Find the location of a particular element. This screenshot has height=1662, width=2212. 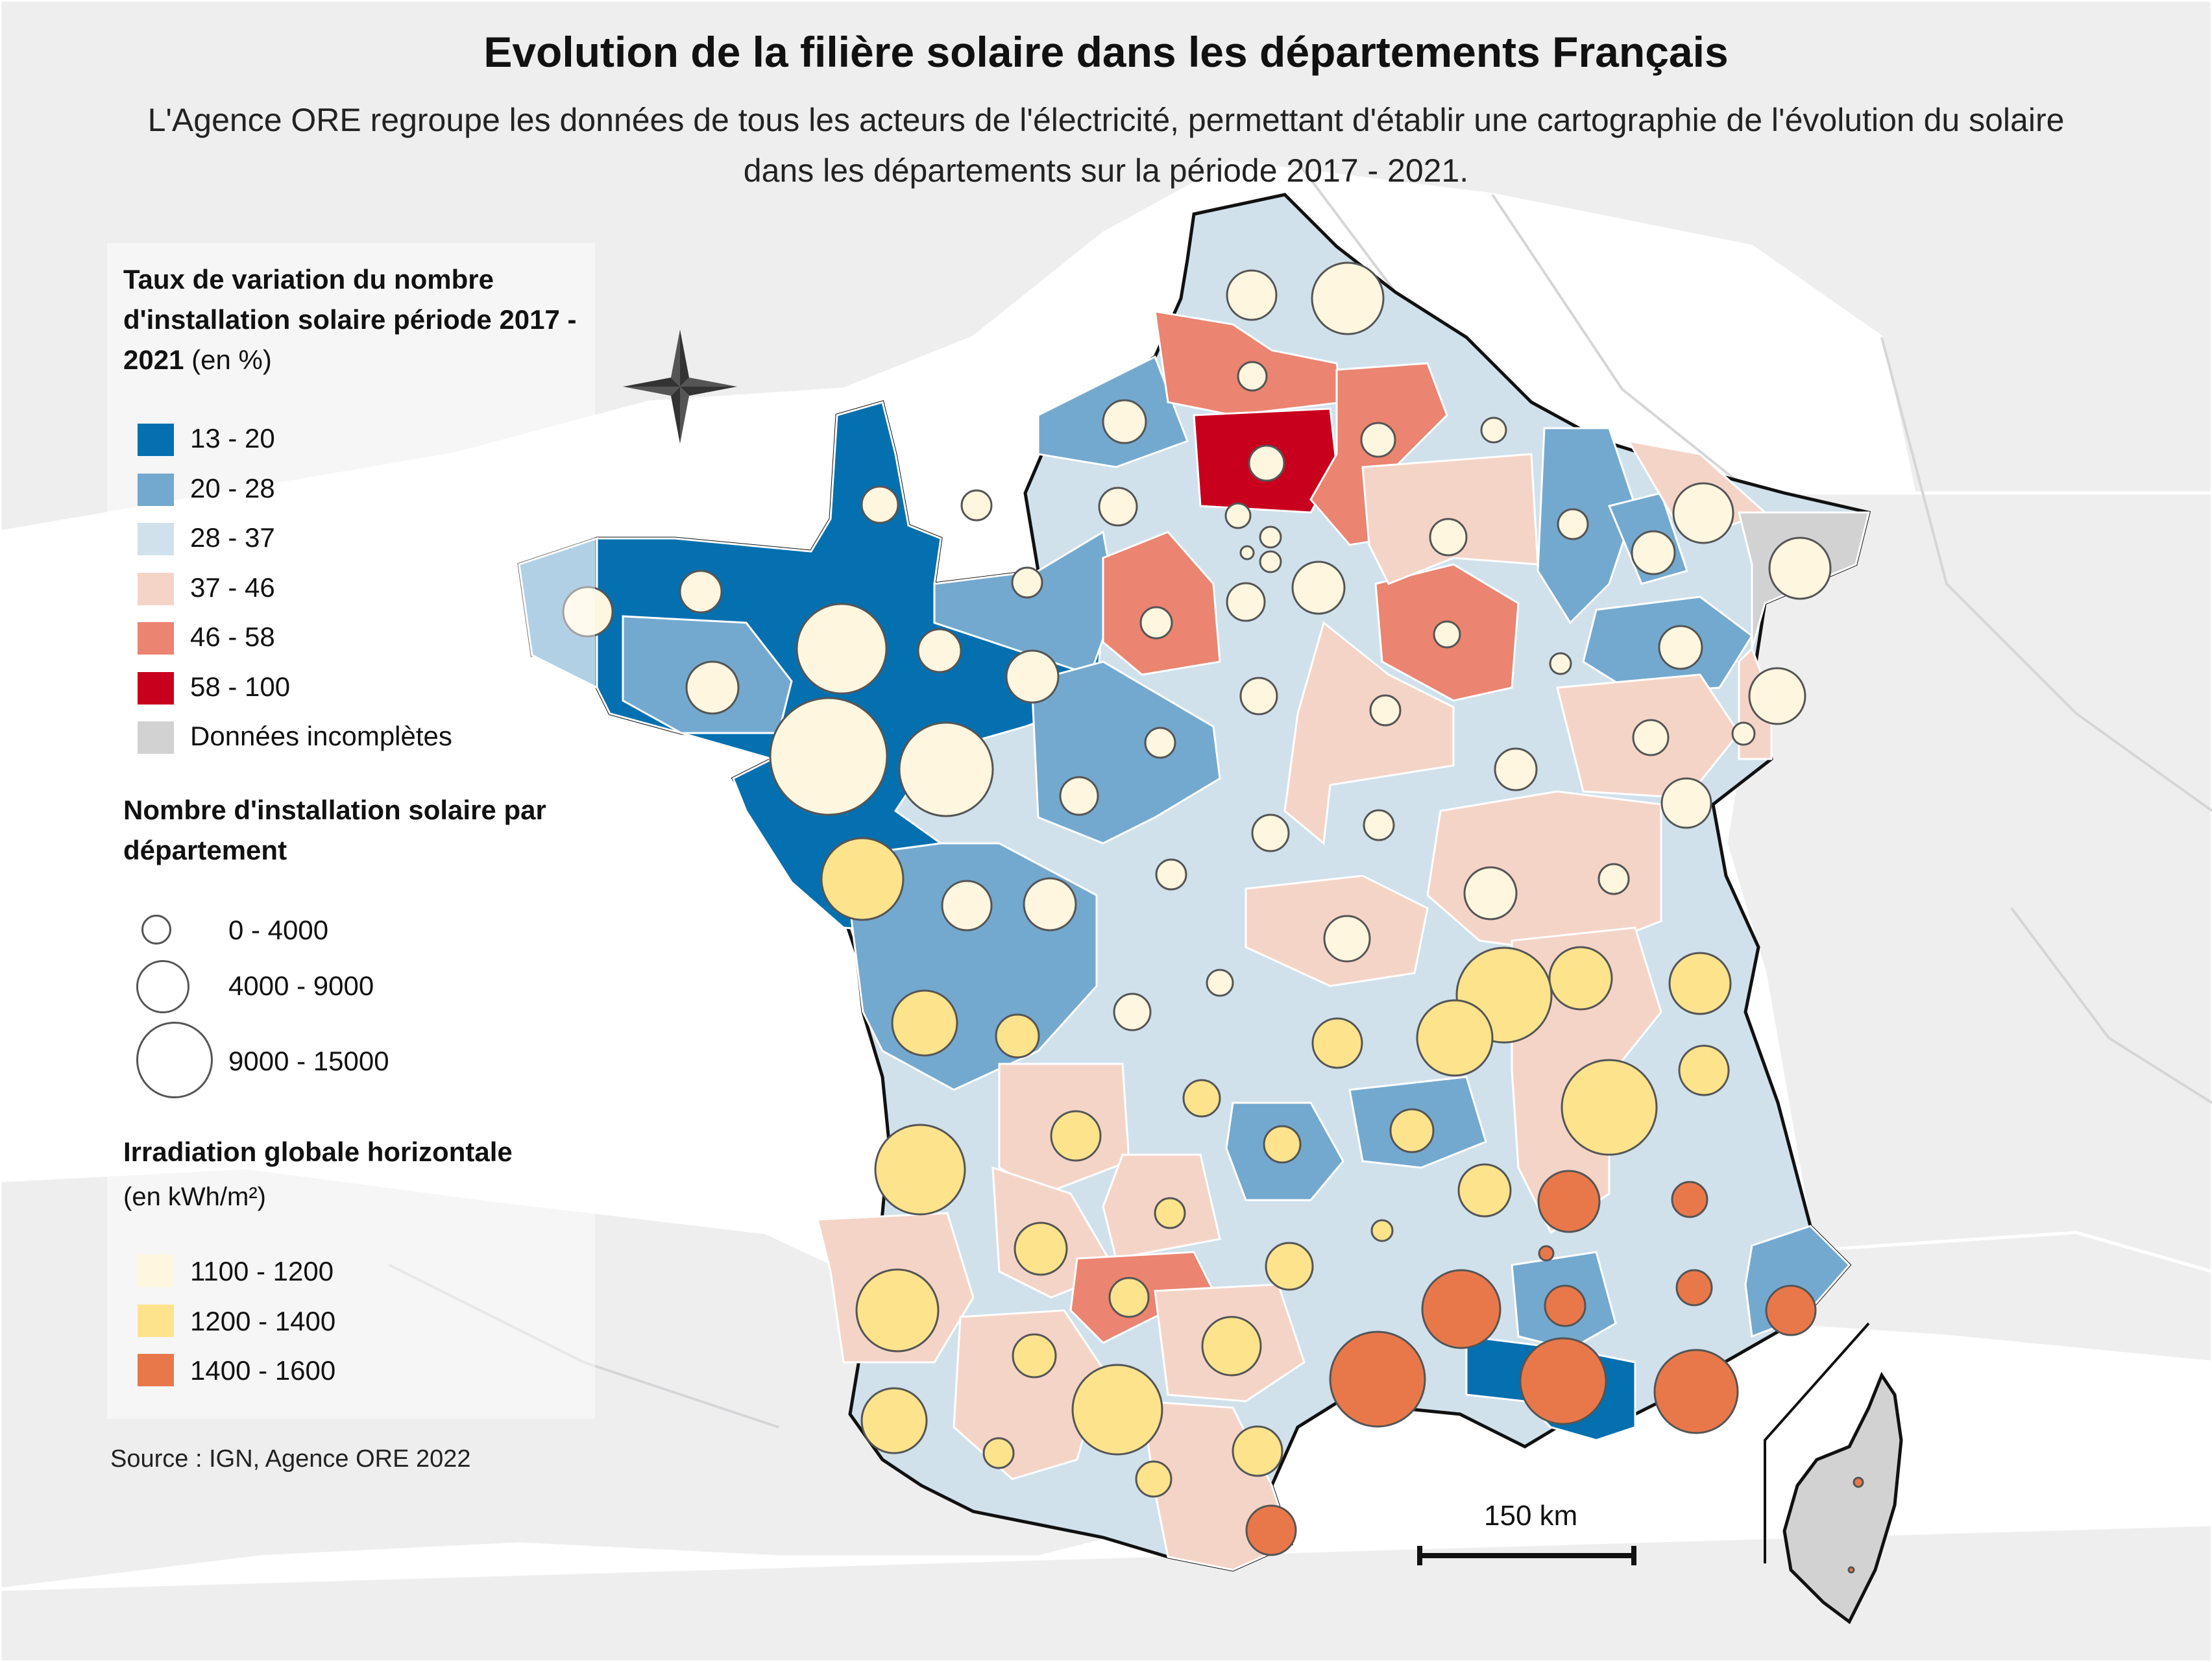

scale-bar-label: 150 km is located at coordinates (1531, 1516).